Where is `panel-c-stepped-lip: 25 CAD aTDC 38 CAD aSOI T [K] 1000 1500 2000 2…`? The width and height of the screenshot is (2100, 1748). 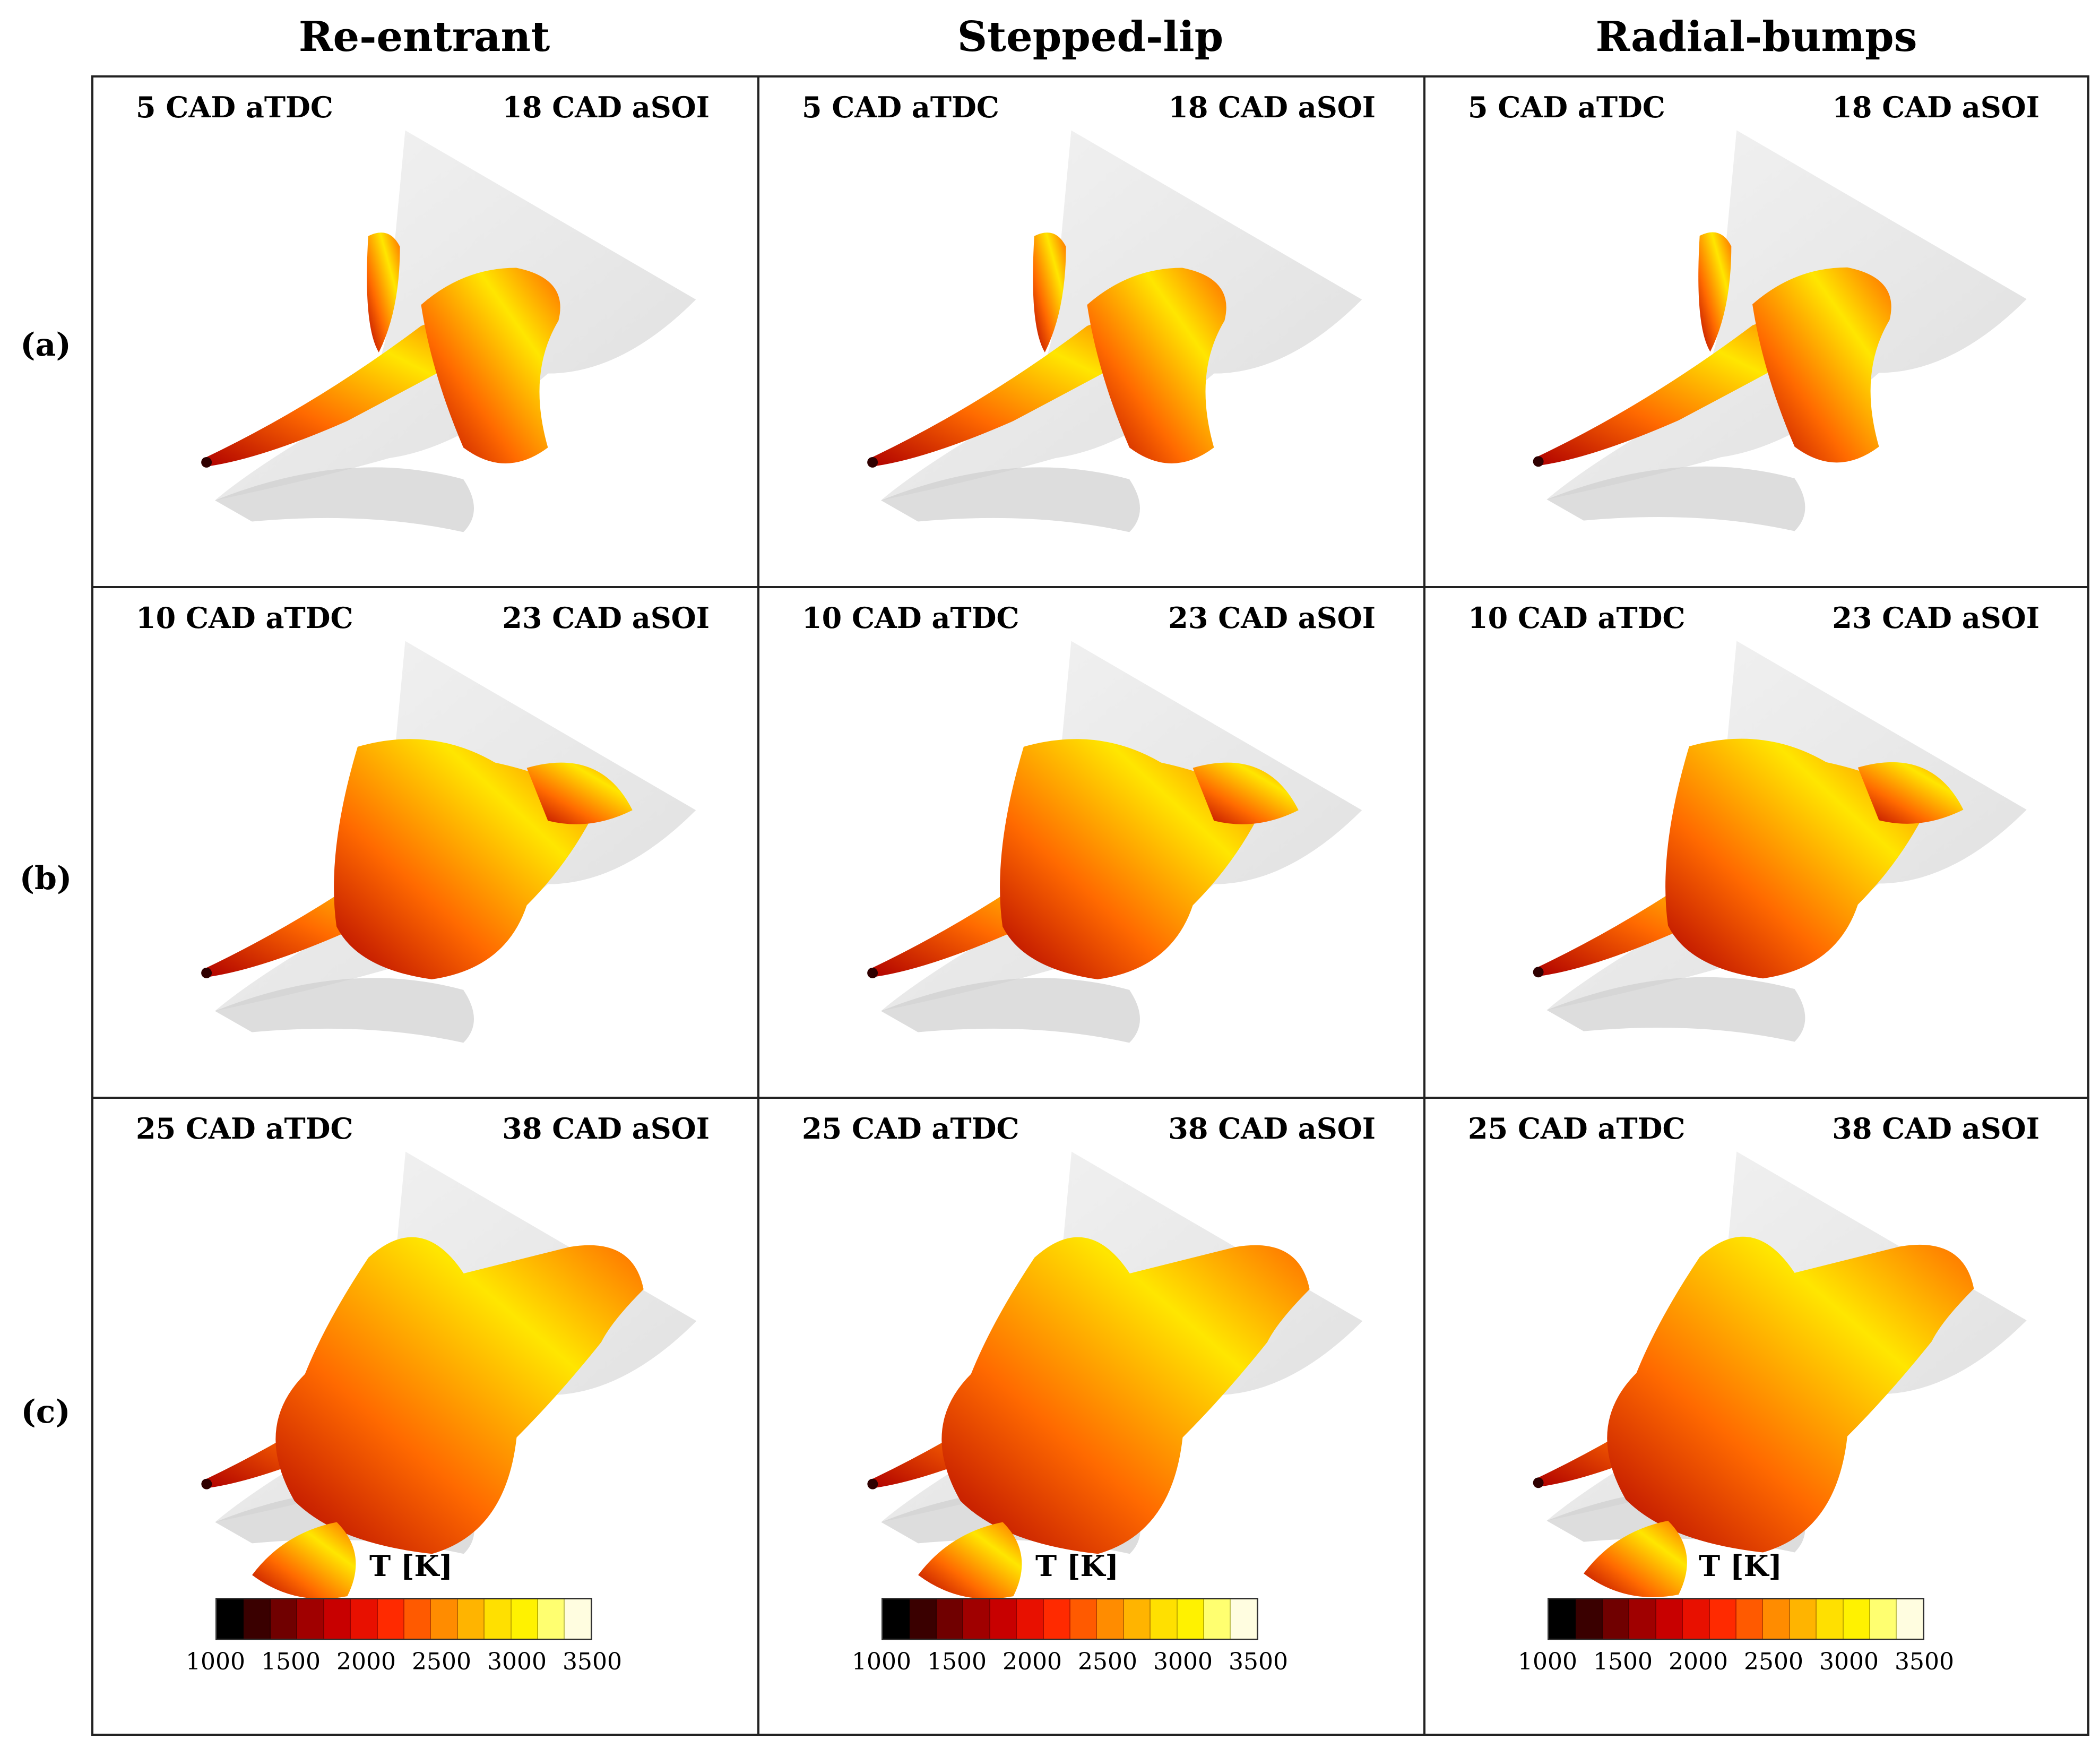
panel-c-stepped-lip: 25 CAD aTDC 38 CAD aSOI T [K] 1000 1500 2000 2… is located at coordinates (1092, 1416).